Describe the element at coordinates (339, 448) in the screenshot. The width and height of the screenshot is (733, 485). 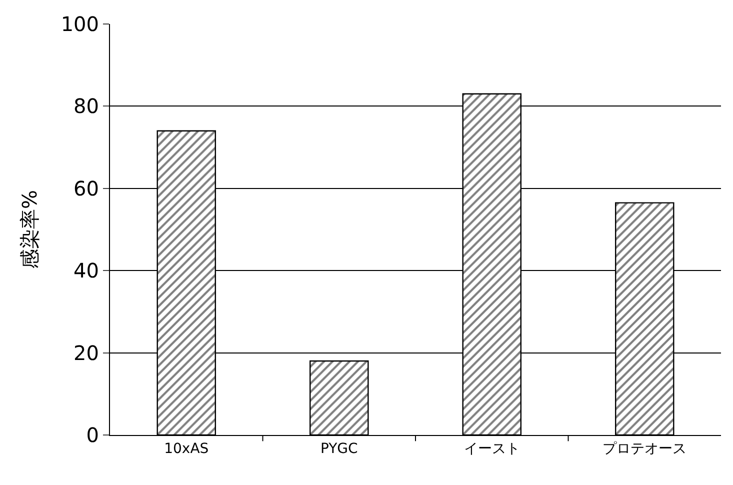
I see `x-tick-label: PYGC` at that location.